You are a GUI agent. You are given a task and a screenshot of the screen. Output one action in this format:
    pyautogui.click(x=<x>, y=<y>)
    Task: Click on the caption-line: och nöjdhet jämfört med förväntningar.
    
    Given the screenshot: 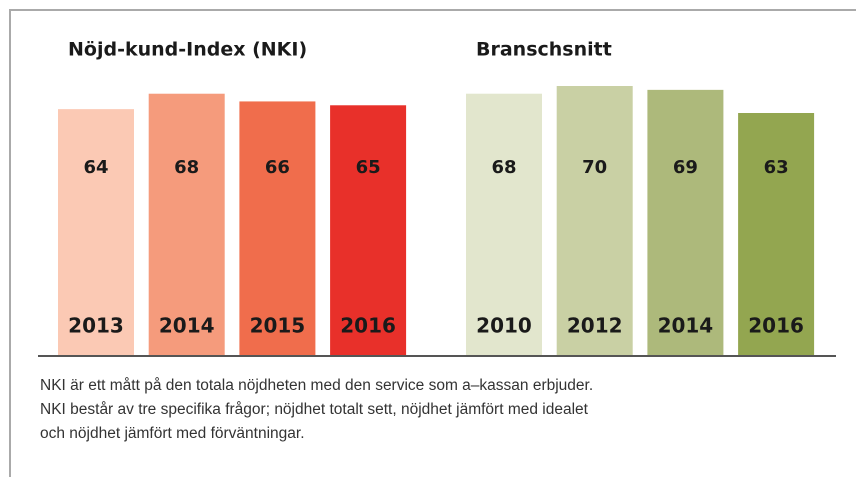 What is the action you would take?
    pyautogui.click(x=172, y=433)
    